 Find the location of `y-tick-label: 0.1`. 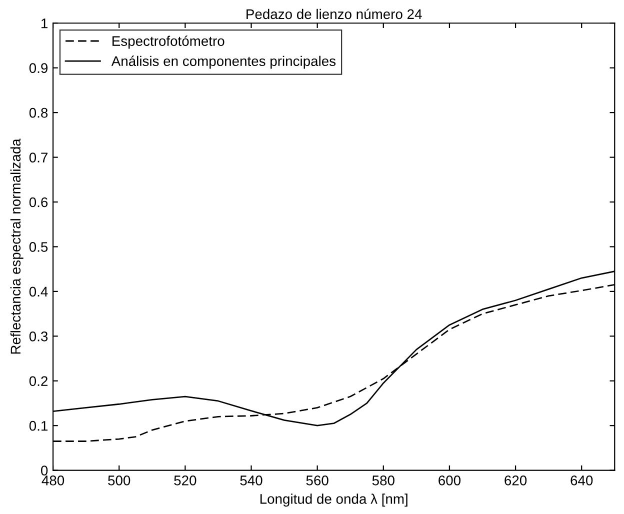

y-tick-label: 0.1 is located at coordinates (38, 425).